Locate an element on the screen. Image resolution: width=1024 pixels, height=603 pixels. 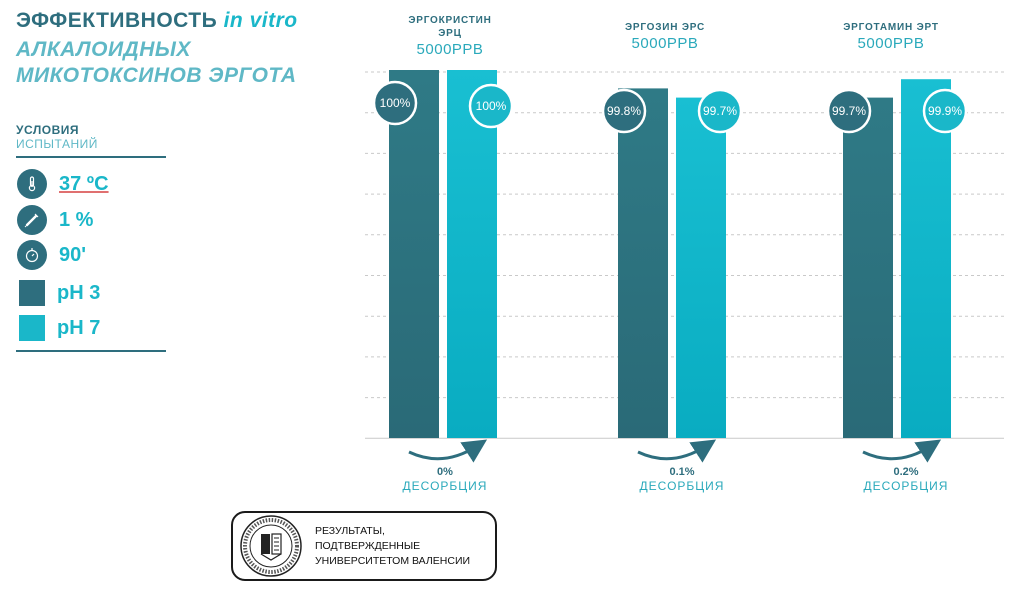
desorption-ergocristine: 0% ДЕСОРБЦИЯ is located at coordinates (445, 479).